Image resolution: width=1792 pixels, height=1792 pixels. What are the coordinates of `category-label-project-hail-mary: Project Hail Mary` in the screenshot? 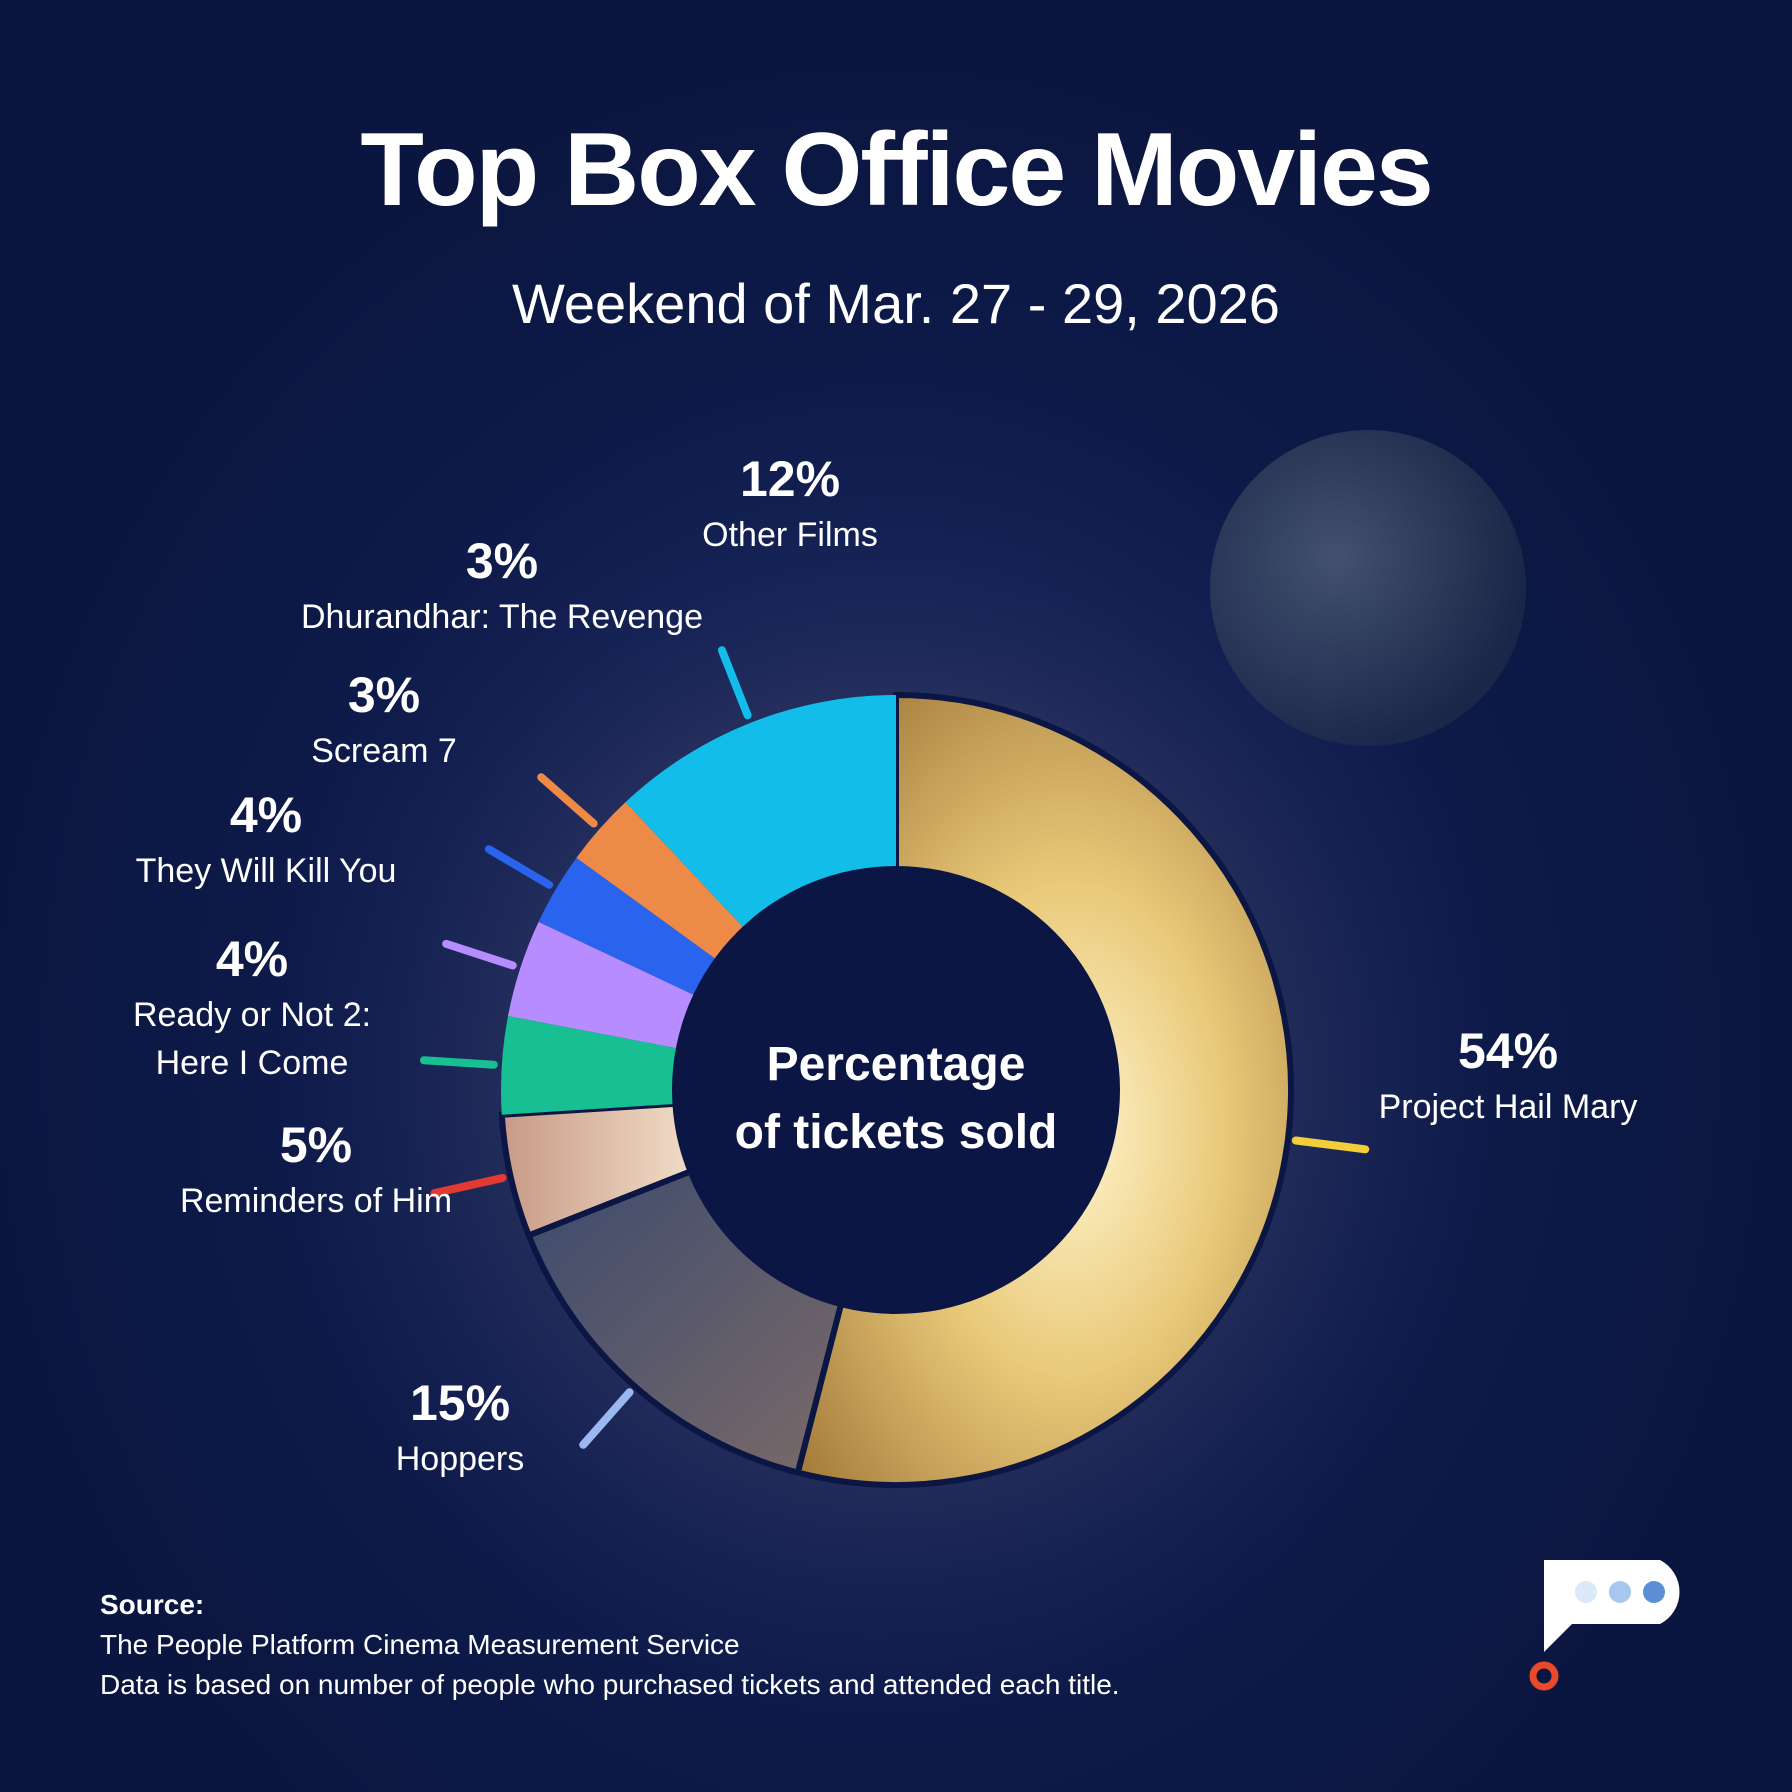 It's located at (1508, 1107).